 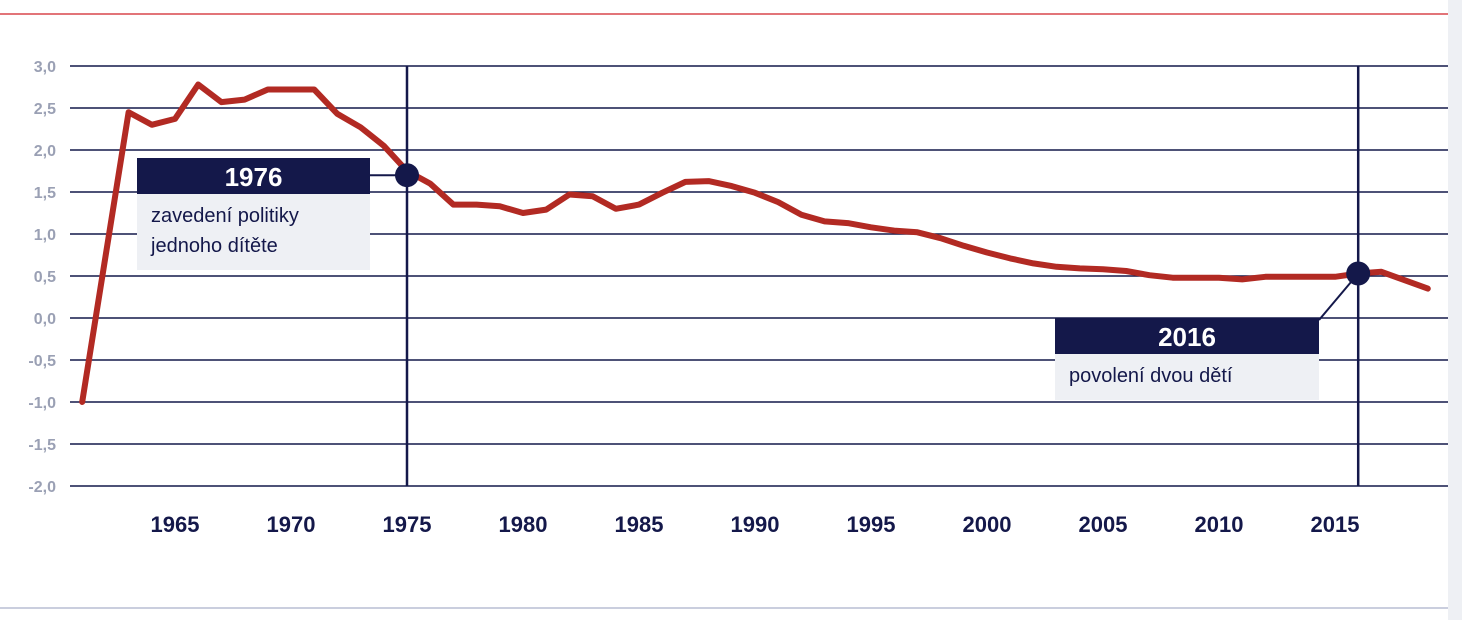 What do you see at coordinates (214, 246) in the screenshot?
I see `event-text: jednoho dítěte` at bounding box center [214, 246].